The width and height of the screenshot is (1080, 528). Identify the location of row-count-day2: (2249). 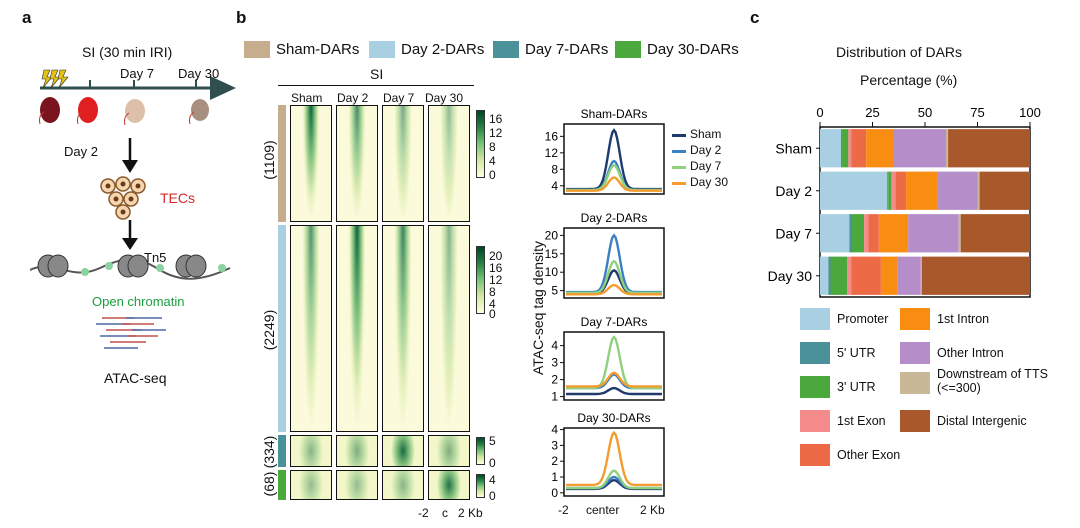
(269, 330).